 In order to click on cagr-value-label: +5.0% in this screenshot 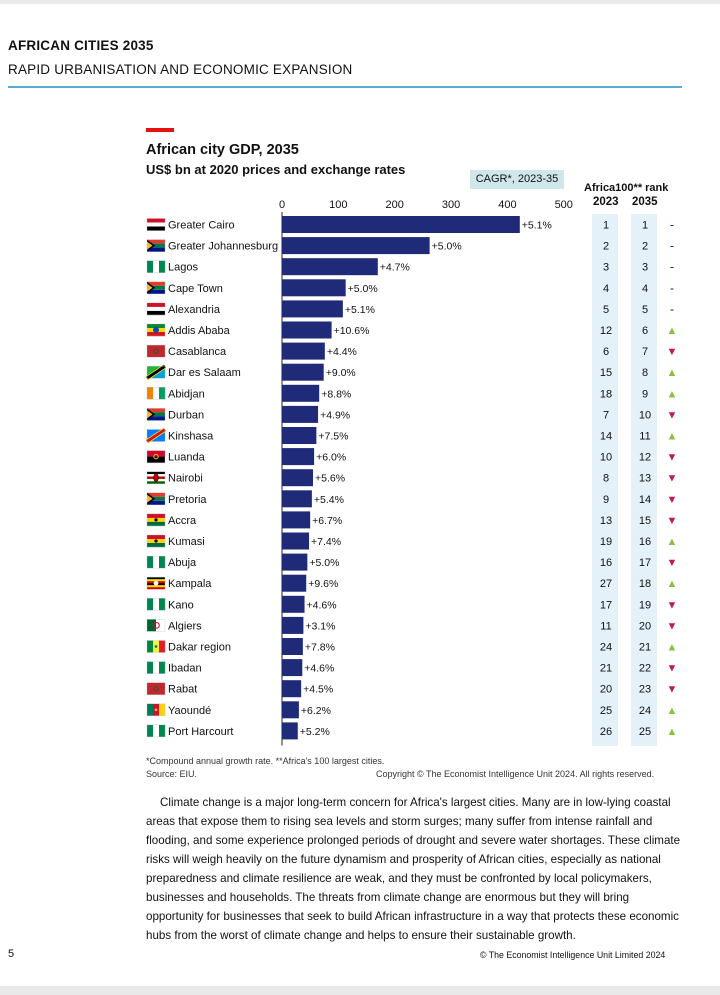, I will do `click(447, 247)`.